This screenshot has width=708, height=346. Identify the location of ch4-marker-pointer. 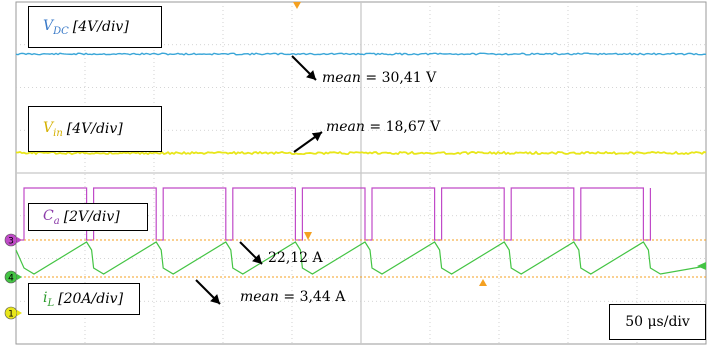
(19, 277).